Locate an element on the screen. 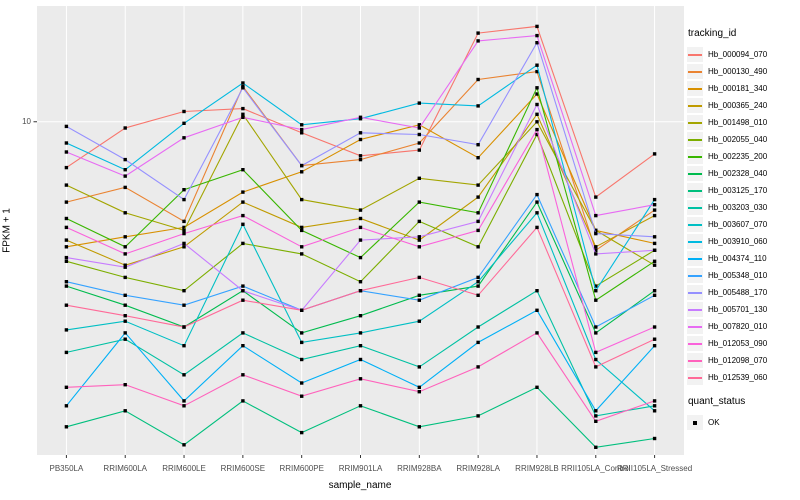 The image size is (800, 500). legend-item-Hb_012539_060: Hb_012539_060 is located at coordinates (743, 377).